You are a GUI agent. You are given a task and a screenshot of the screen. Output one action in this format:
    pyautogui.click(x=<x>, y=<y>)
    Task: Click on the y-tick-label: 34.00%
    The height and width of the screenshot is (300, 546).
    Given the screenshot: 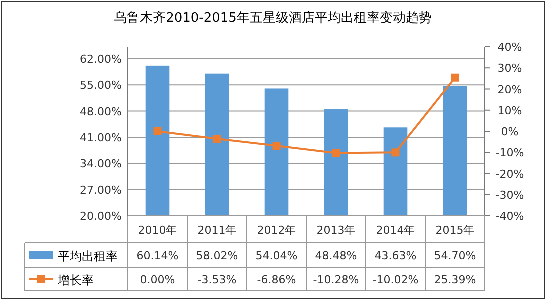 What is the action you would take?
    pyautogui.click(x=101, y=164)
    